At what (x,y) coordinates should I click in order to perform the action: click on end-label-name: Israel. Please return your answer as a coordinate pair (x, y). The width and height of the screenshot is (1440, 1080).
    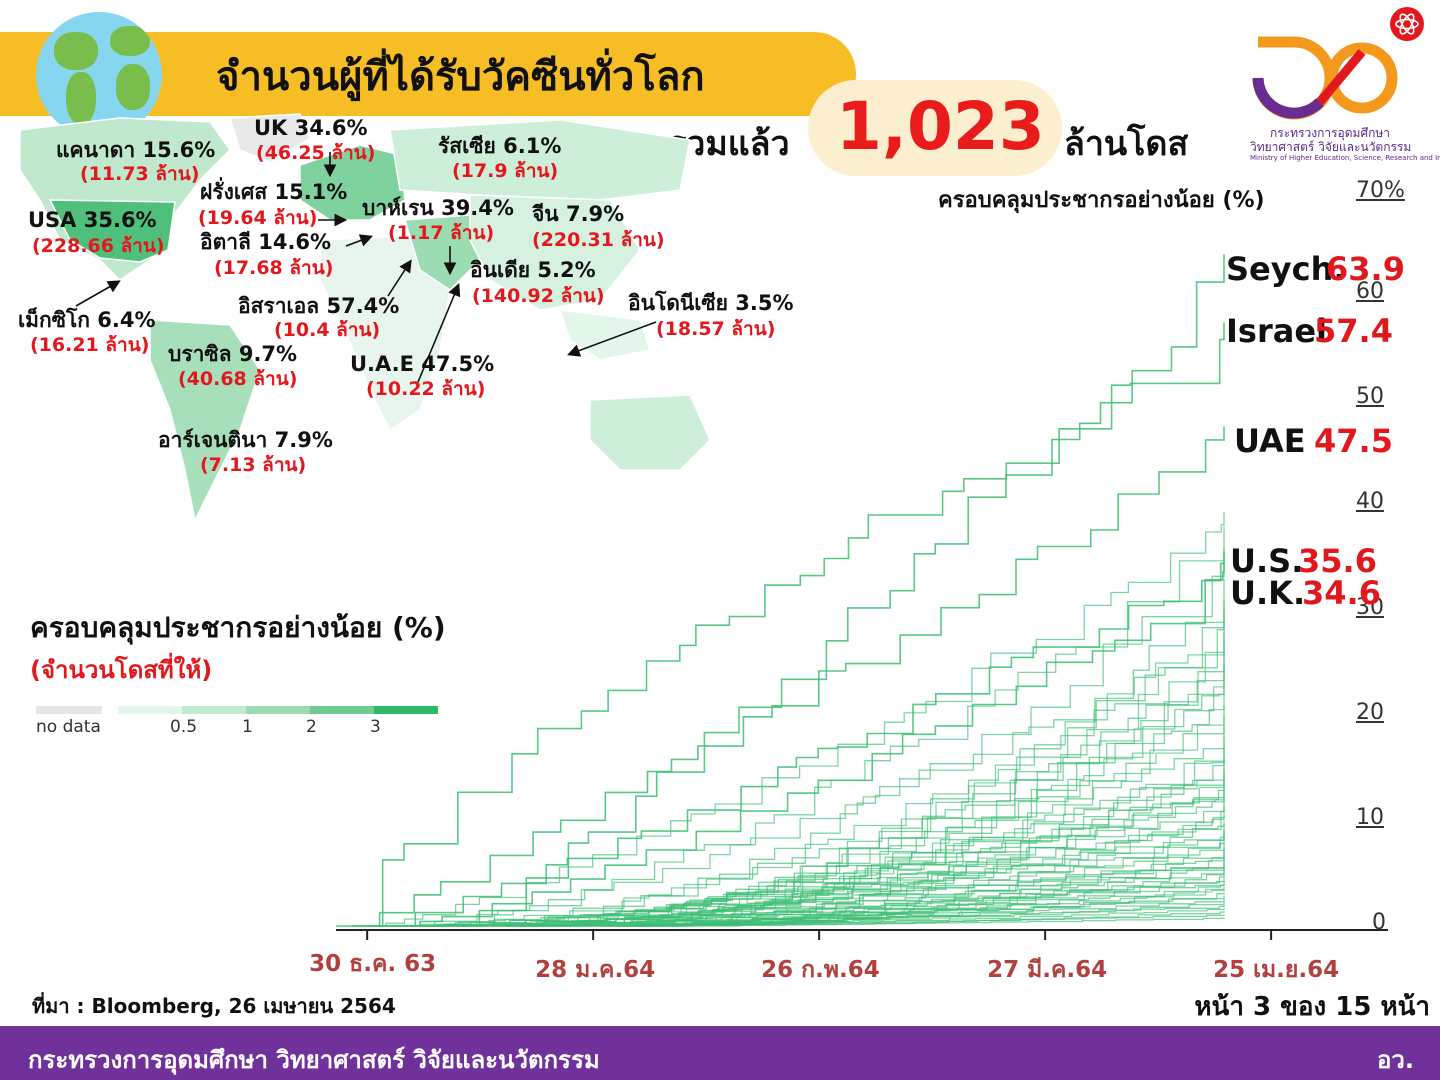
    Looking at the image, I should click on (1276, 331).